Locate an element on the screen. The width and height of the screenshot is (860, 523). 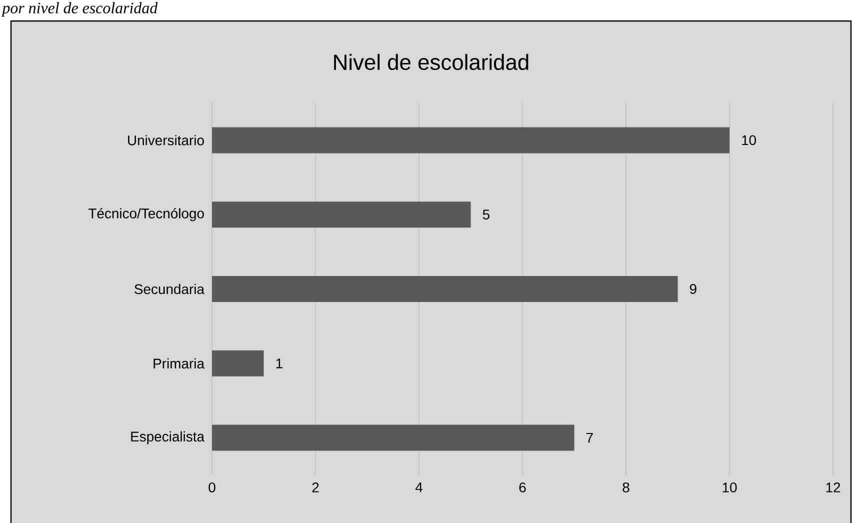
y-tick-label: Universitario is located at coordinates (166, 140).